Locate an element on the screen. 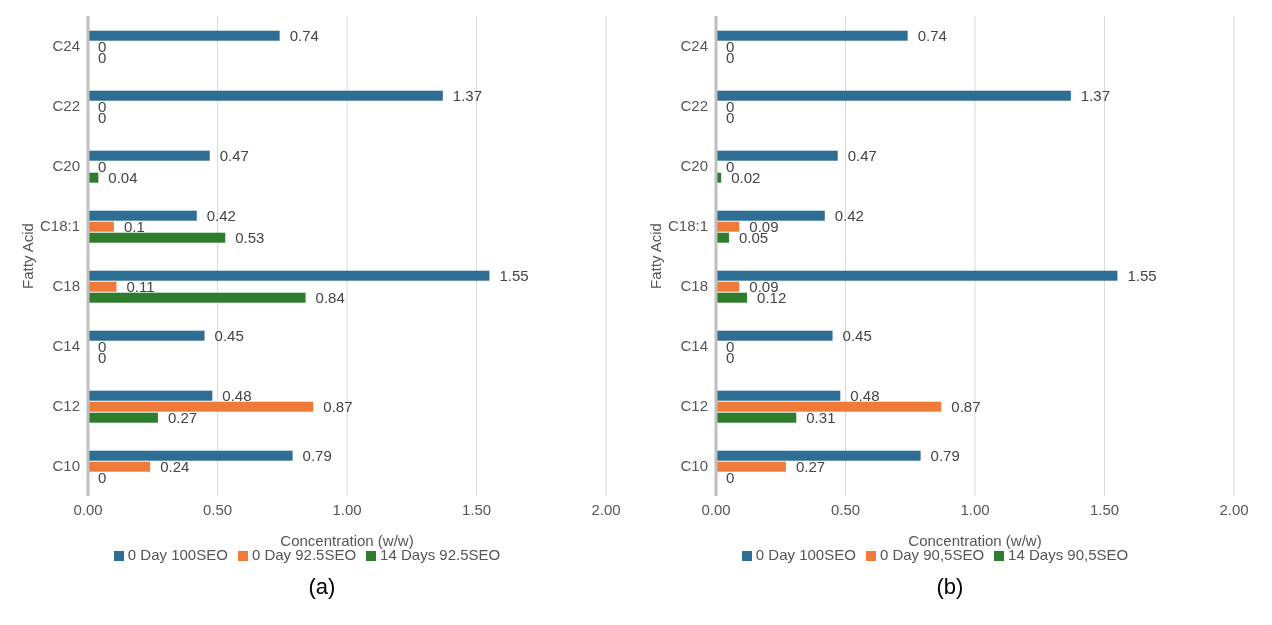 The image size is (1272, 625). text: (b) is located at coordinates (950, 587).